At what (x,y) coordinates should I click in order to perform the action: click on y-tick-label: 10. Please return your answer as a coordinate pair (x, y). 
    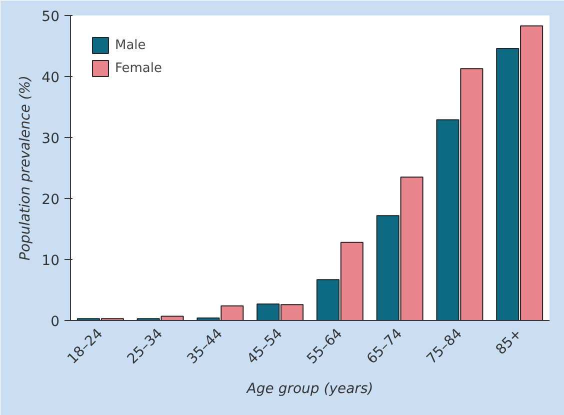
    Looking at the image, I should click on (51, 261).